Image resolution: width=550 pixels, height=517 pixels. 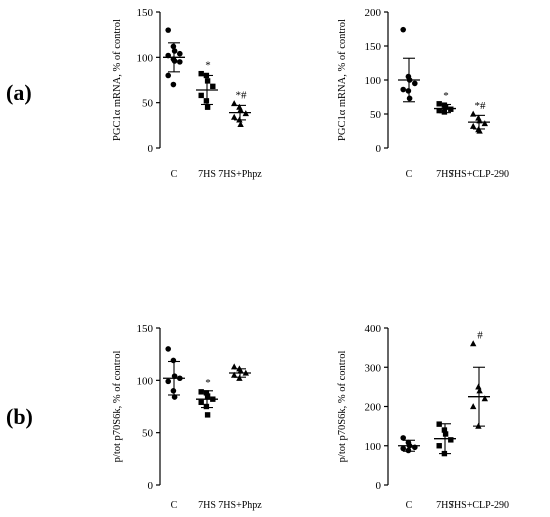 What do you see at coordinates (19, 92) in the screenshot?
I see `panel-label-a: (a)` at bounding box center [19, 92].